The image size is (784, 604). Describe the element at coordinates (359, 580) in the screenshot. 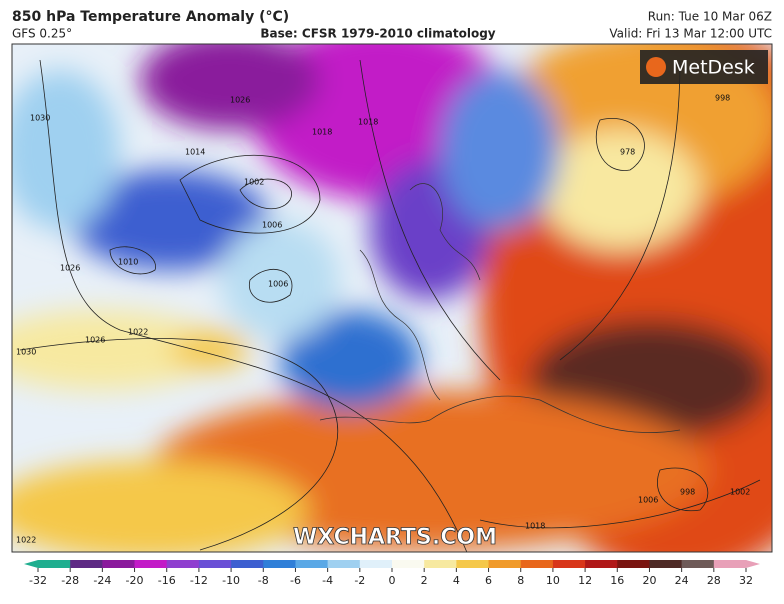

I see `colorbar-tick-label: -2` at that location.